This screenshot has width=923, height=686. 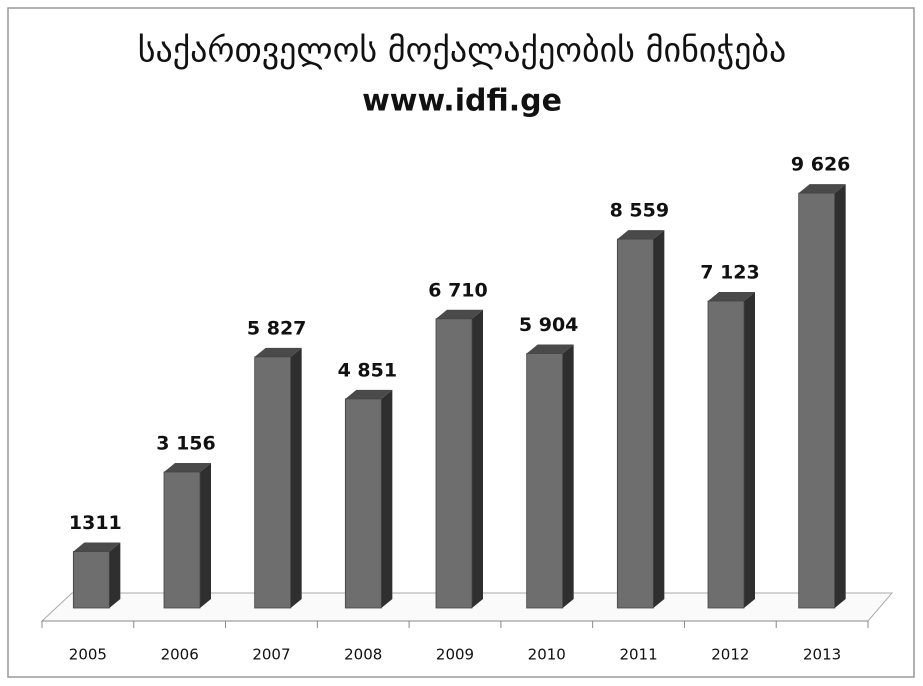 What do you see at coordinates (455, 655) in the screenshot?
I see `x-tick-label: 2009` at bounding box center [455, 655].